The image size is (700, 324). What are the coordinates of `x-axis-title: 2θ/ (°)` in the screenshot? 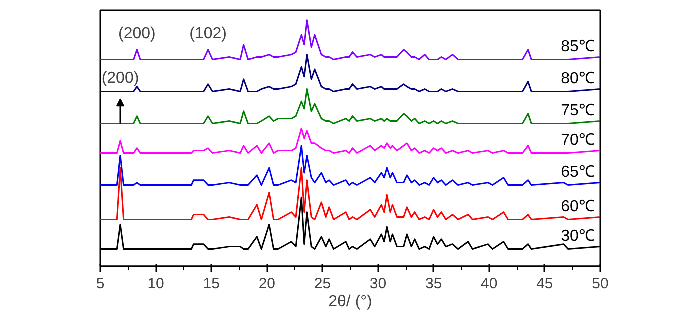 It's located at (350, 302).